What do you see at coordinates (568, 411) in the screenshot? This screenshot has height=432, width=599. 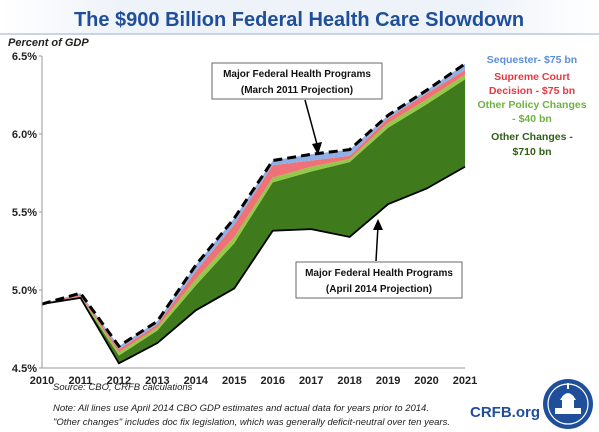 I see `capitol-base` at bounding box center [568, 411].